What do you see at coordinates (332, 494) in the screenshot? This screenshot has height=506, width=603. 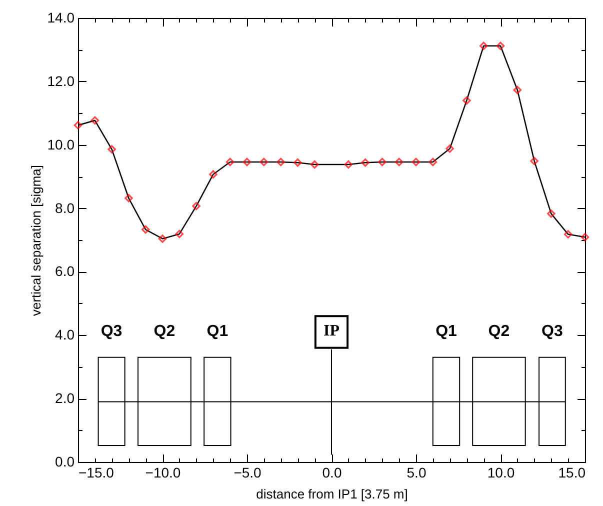 I see `x-axis-title: distance from IP1 [3.75 m]` at bounding box center [332, 494].